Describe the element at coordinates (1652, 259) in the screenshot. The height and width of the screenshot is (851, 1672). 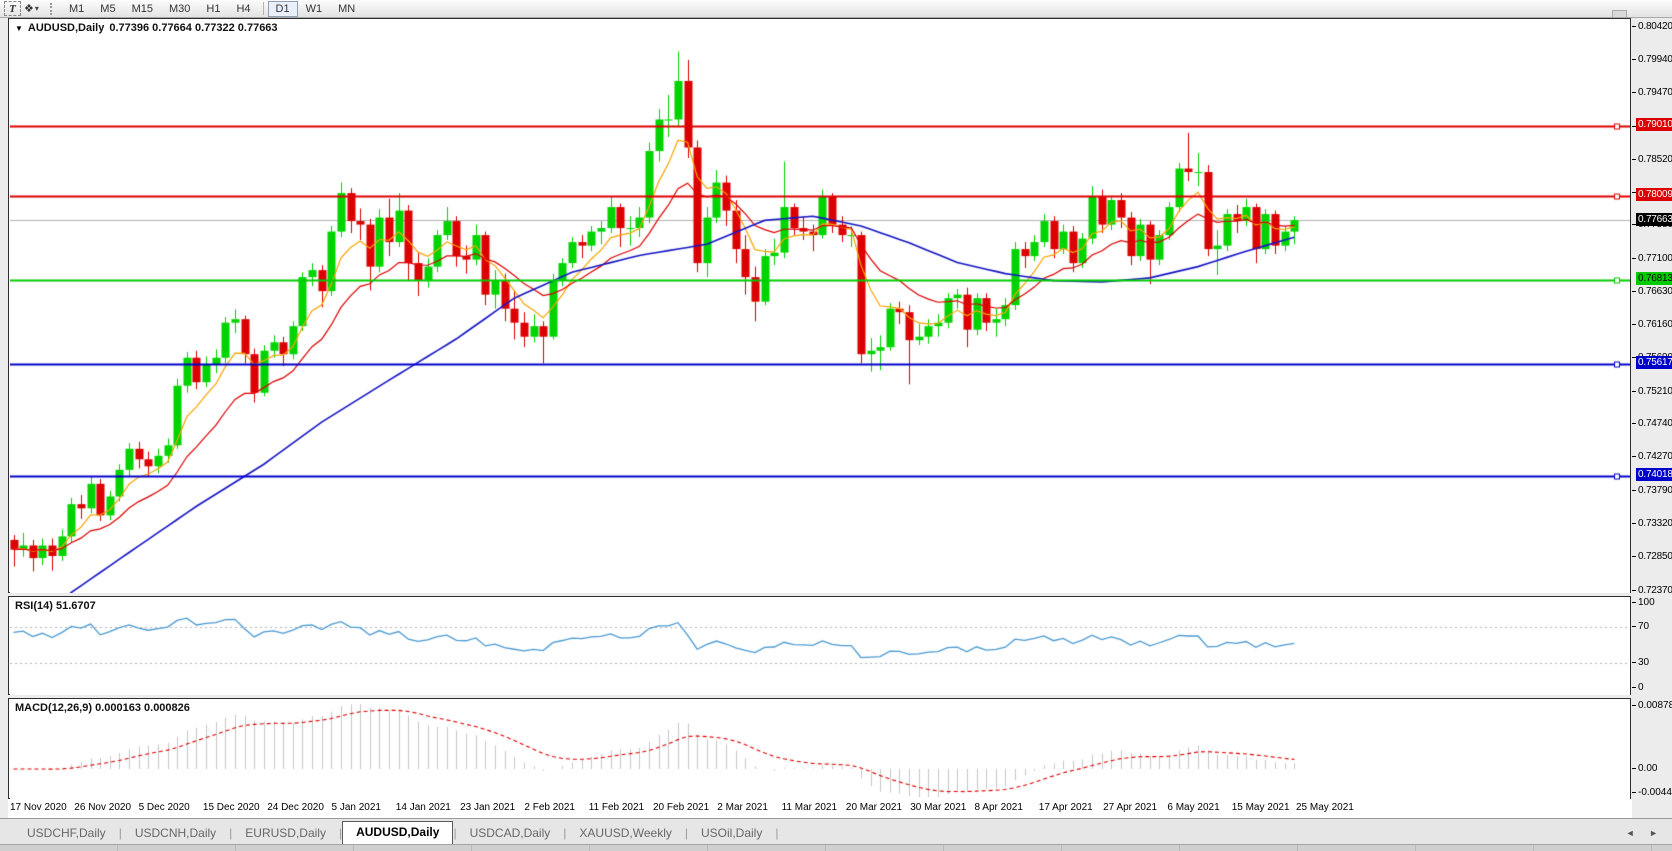
I see `price-tick-label: 0.77100` at that location.